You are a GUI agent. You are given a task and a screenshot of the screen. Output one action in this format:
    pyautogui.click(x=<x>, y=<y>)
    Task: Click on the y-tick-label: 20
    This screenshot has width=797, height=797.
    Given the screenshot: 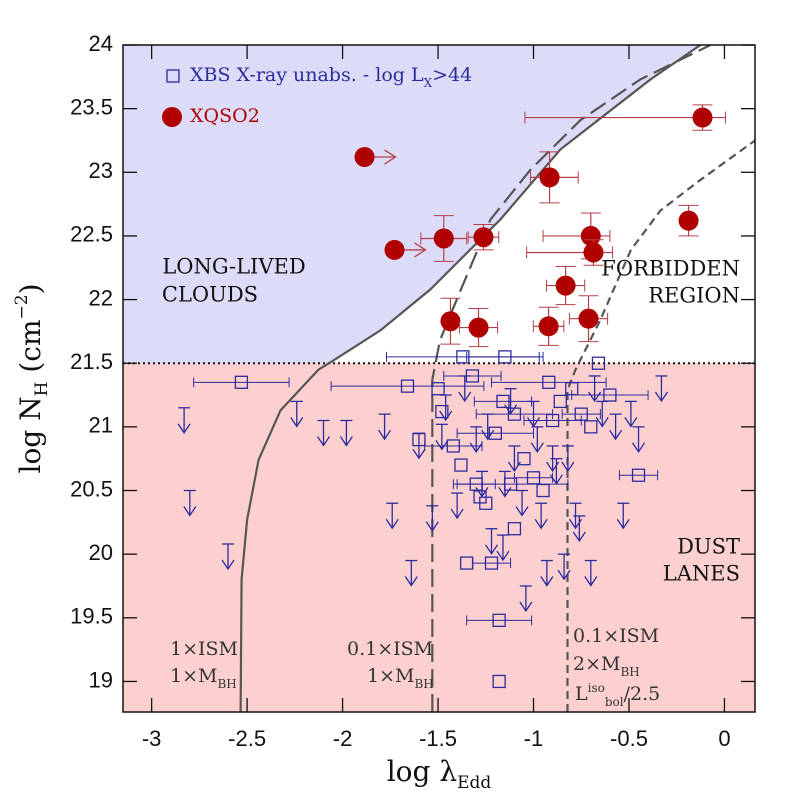 What is the action you would take?
    pyautogui.click(x=101, y=552)
    